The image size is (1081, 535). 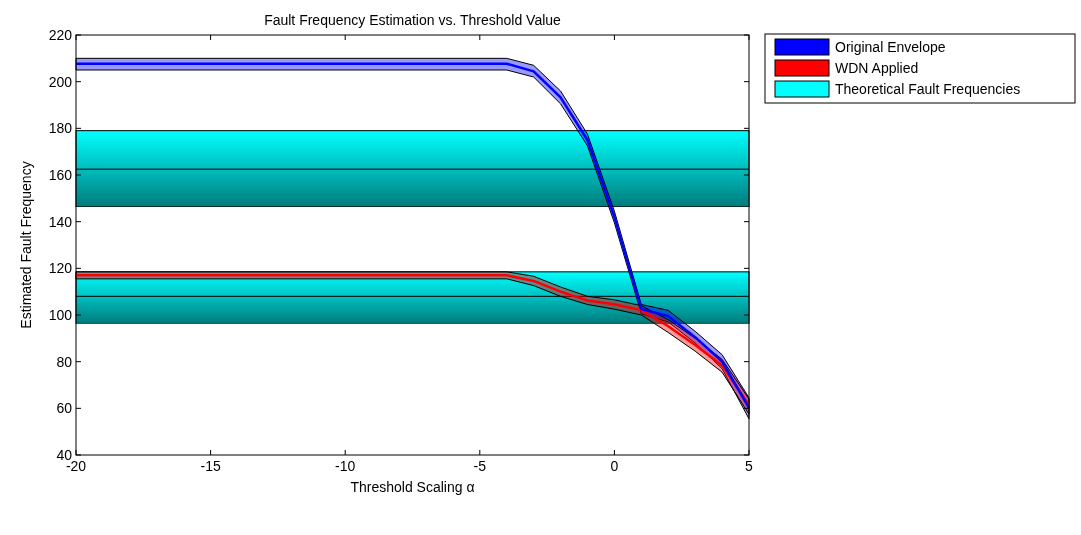 I want to click on y-tick-label: 220, so click(x=60, y=35).